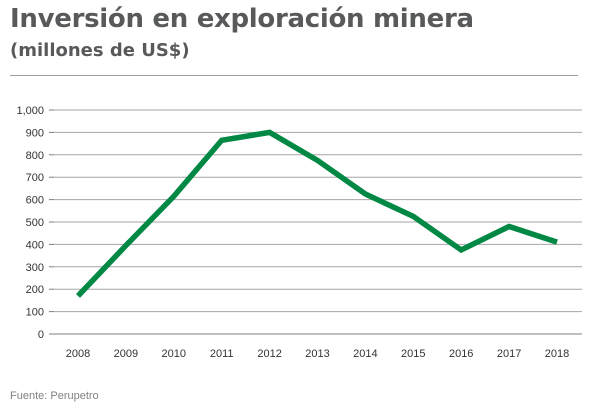  What do you see at coordinates (54, 396) in the screenshot?
I see `source-note: Fuente: Perupetro` at bounding box center [54, 396].